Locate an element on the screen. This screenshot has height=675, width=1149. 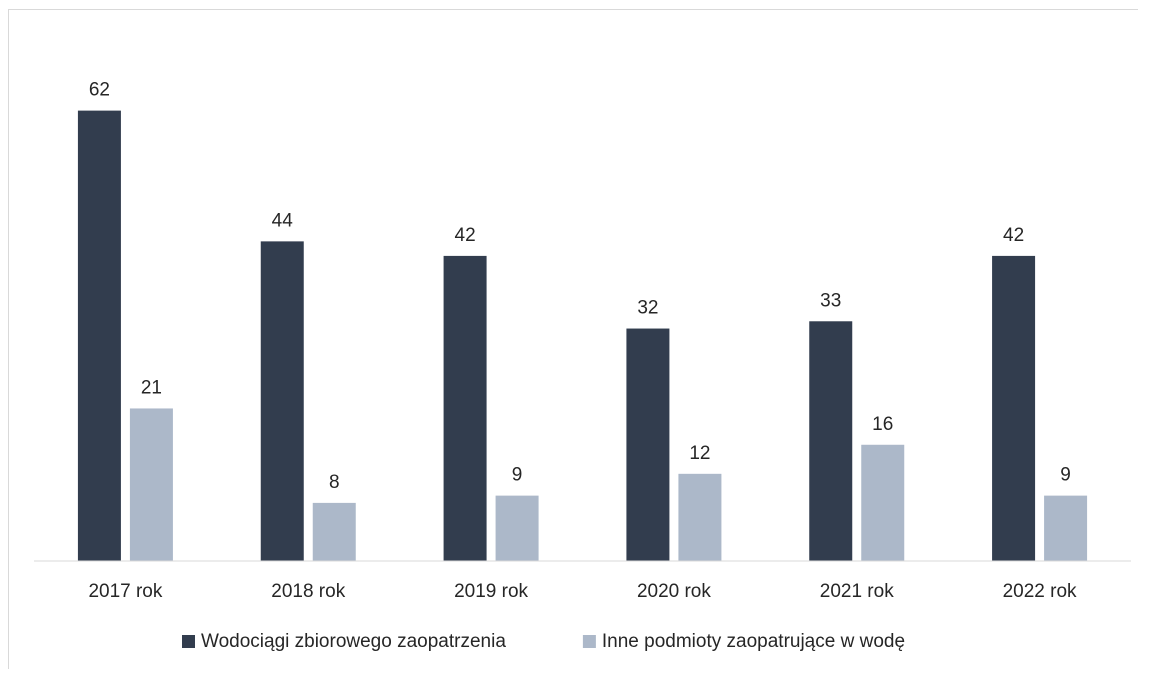
bar-wodociagi-2020-rok is located at coordinates (648, 444).